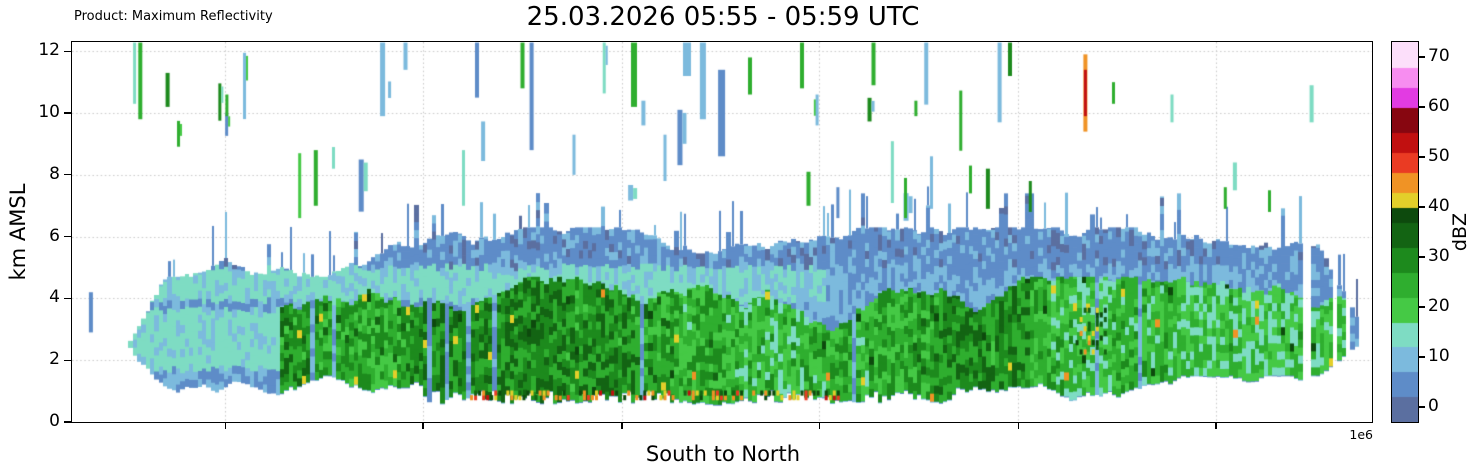  What do you see at coordinates (1439, 256) in the screenshot?
I see `colorbar-tick-label: 30` at bounding box center [1439, 256].